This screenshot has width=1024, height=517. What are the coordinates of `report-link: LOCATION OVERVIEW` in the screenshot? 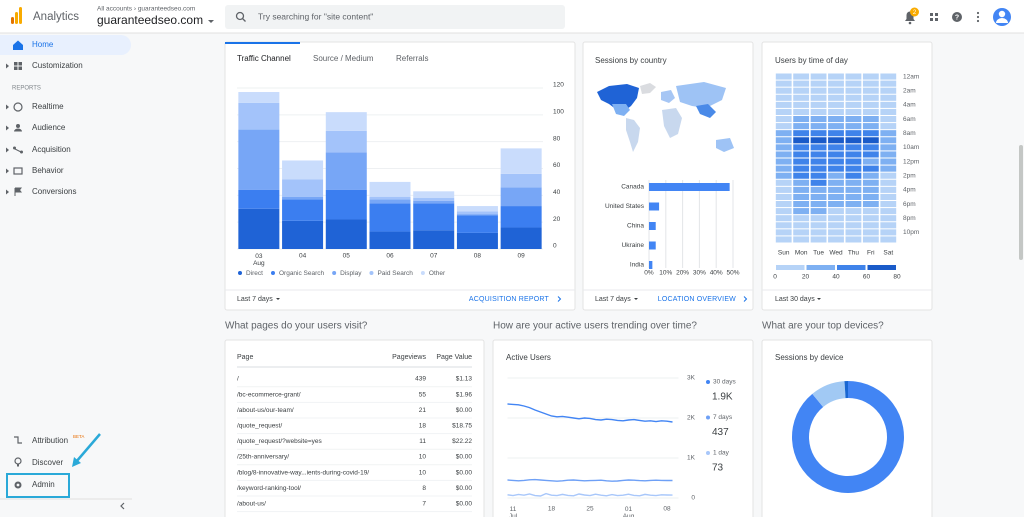 It's located at (697, 299).